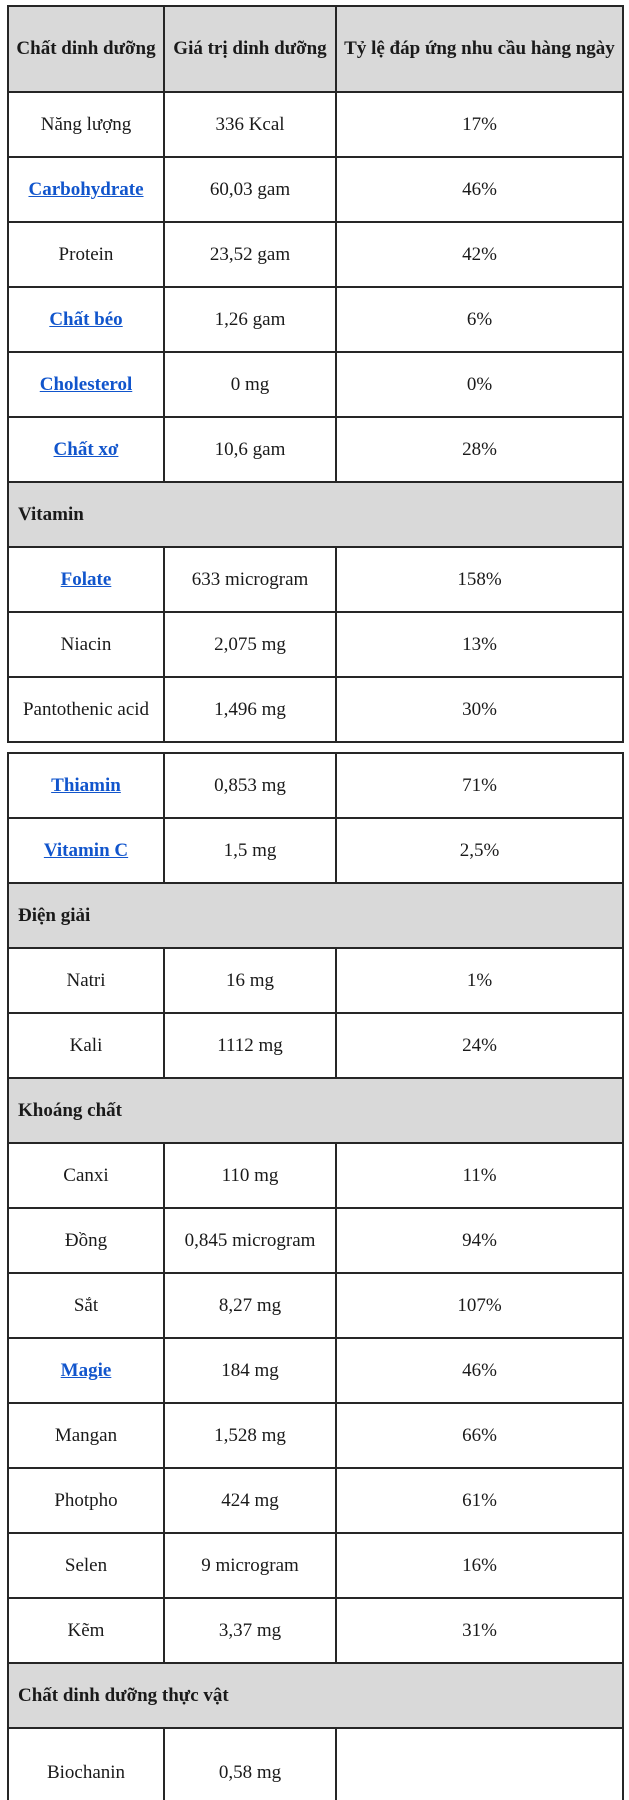 This screenshot has height=1800, width=629. What do you see at coordinates (315, 980) in the screenshot?
I see `table-row: Natri 16 mg 1%` at bounding box center [315, 980].